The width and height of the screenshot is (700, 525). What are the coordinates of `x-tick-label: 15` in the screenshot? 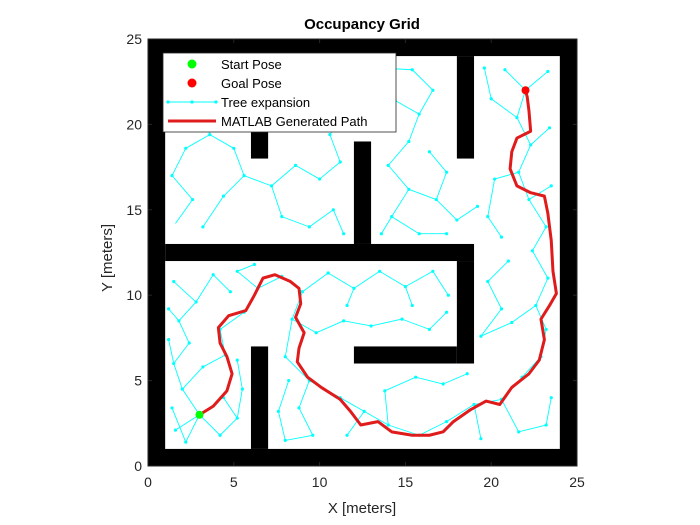 It's located at (406, 482).